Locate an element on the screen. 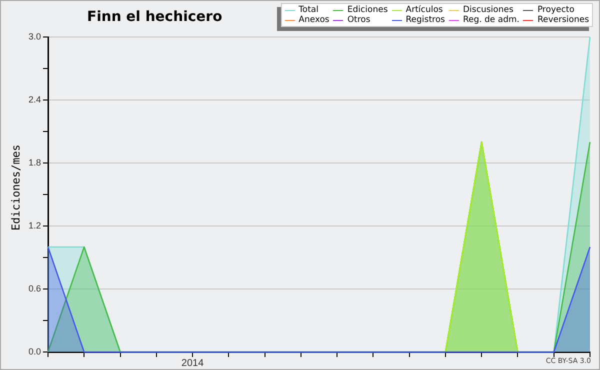 This screenshot has height=370, width=600. y-axis-title: Ediciones/mes is located at coordinates (16, 187).